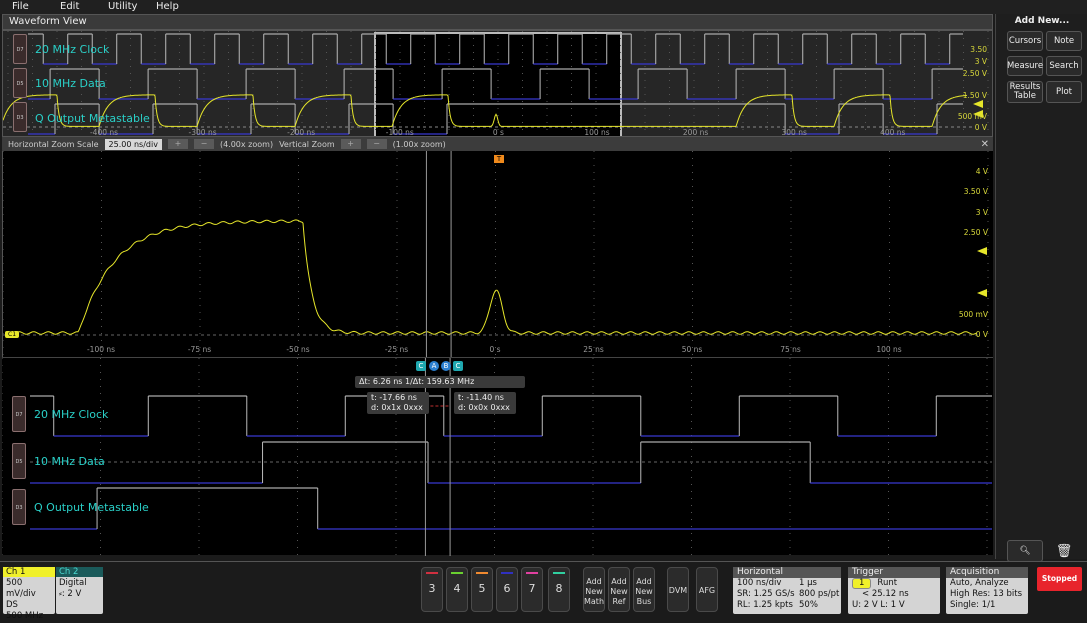 This screenshot has height=623, width=1087. I want to click on ch5-label: 5, so click(482, 588).